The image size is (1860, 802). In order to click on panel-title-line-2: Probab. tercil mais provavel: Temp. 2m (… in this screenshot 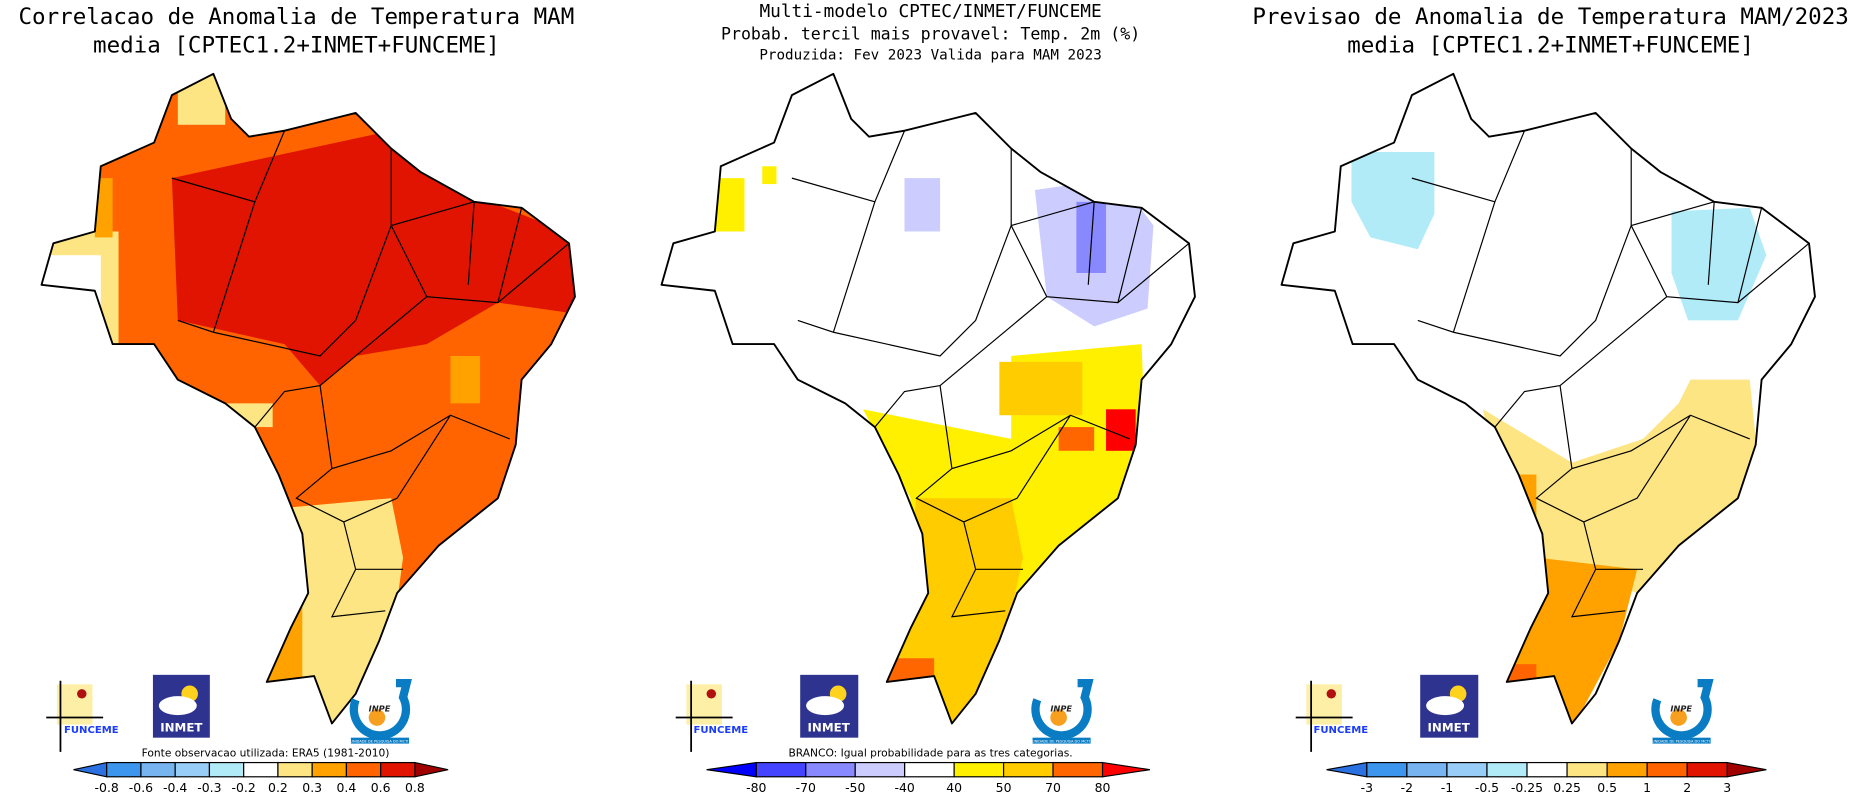, I will do `click(930, 33)`.